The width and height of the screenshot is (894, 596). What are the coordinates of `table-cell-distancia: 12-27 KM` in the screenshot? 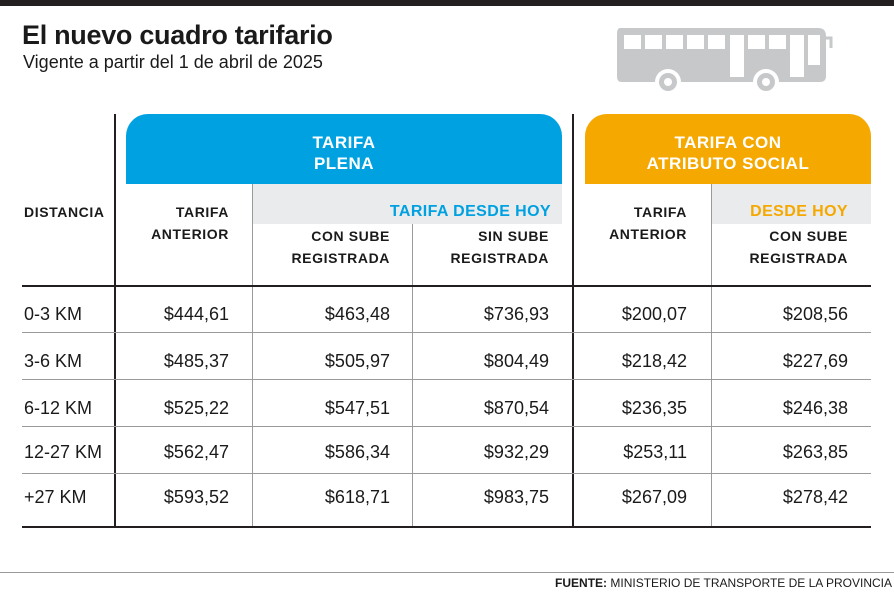 It's located at (63, 452).